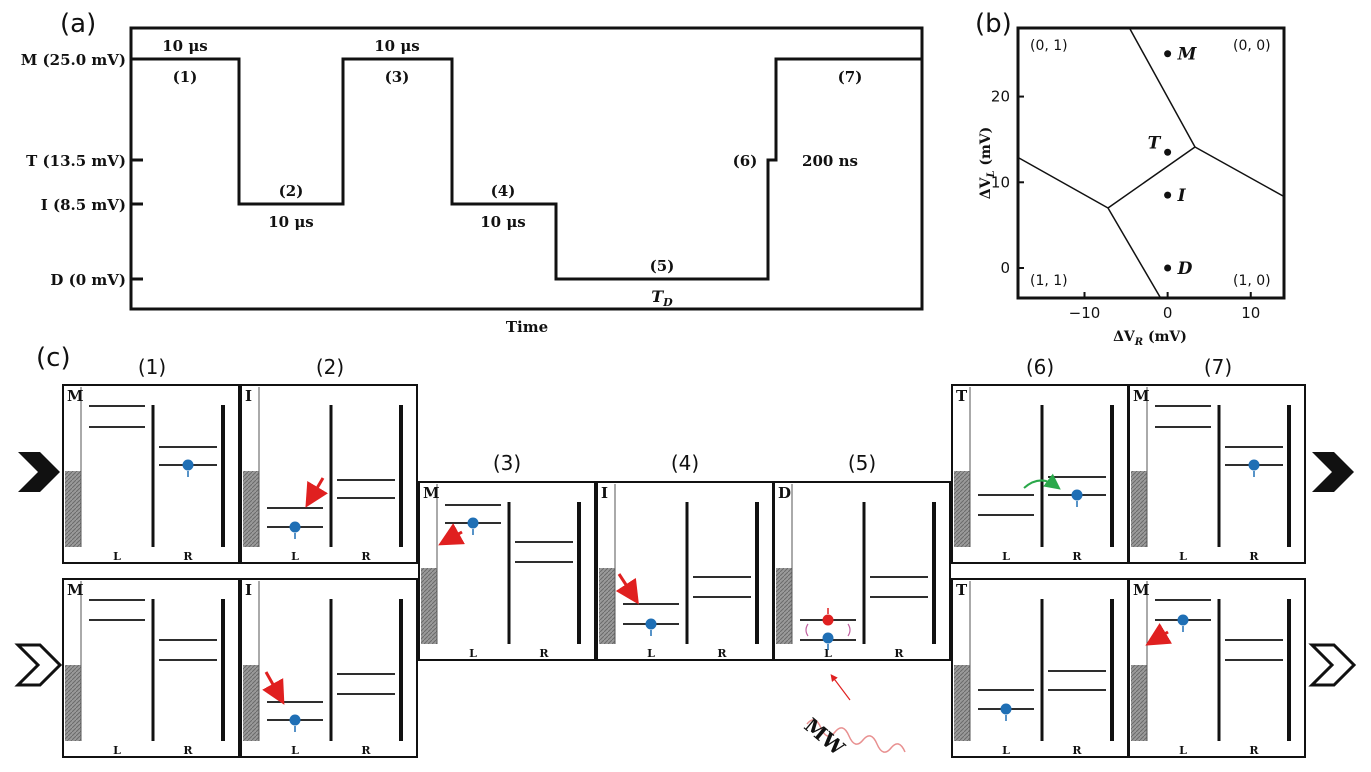  Describe the element at coordinates (507, 463) in the screenshot. I see `step-c-3: (3)` at that location.